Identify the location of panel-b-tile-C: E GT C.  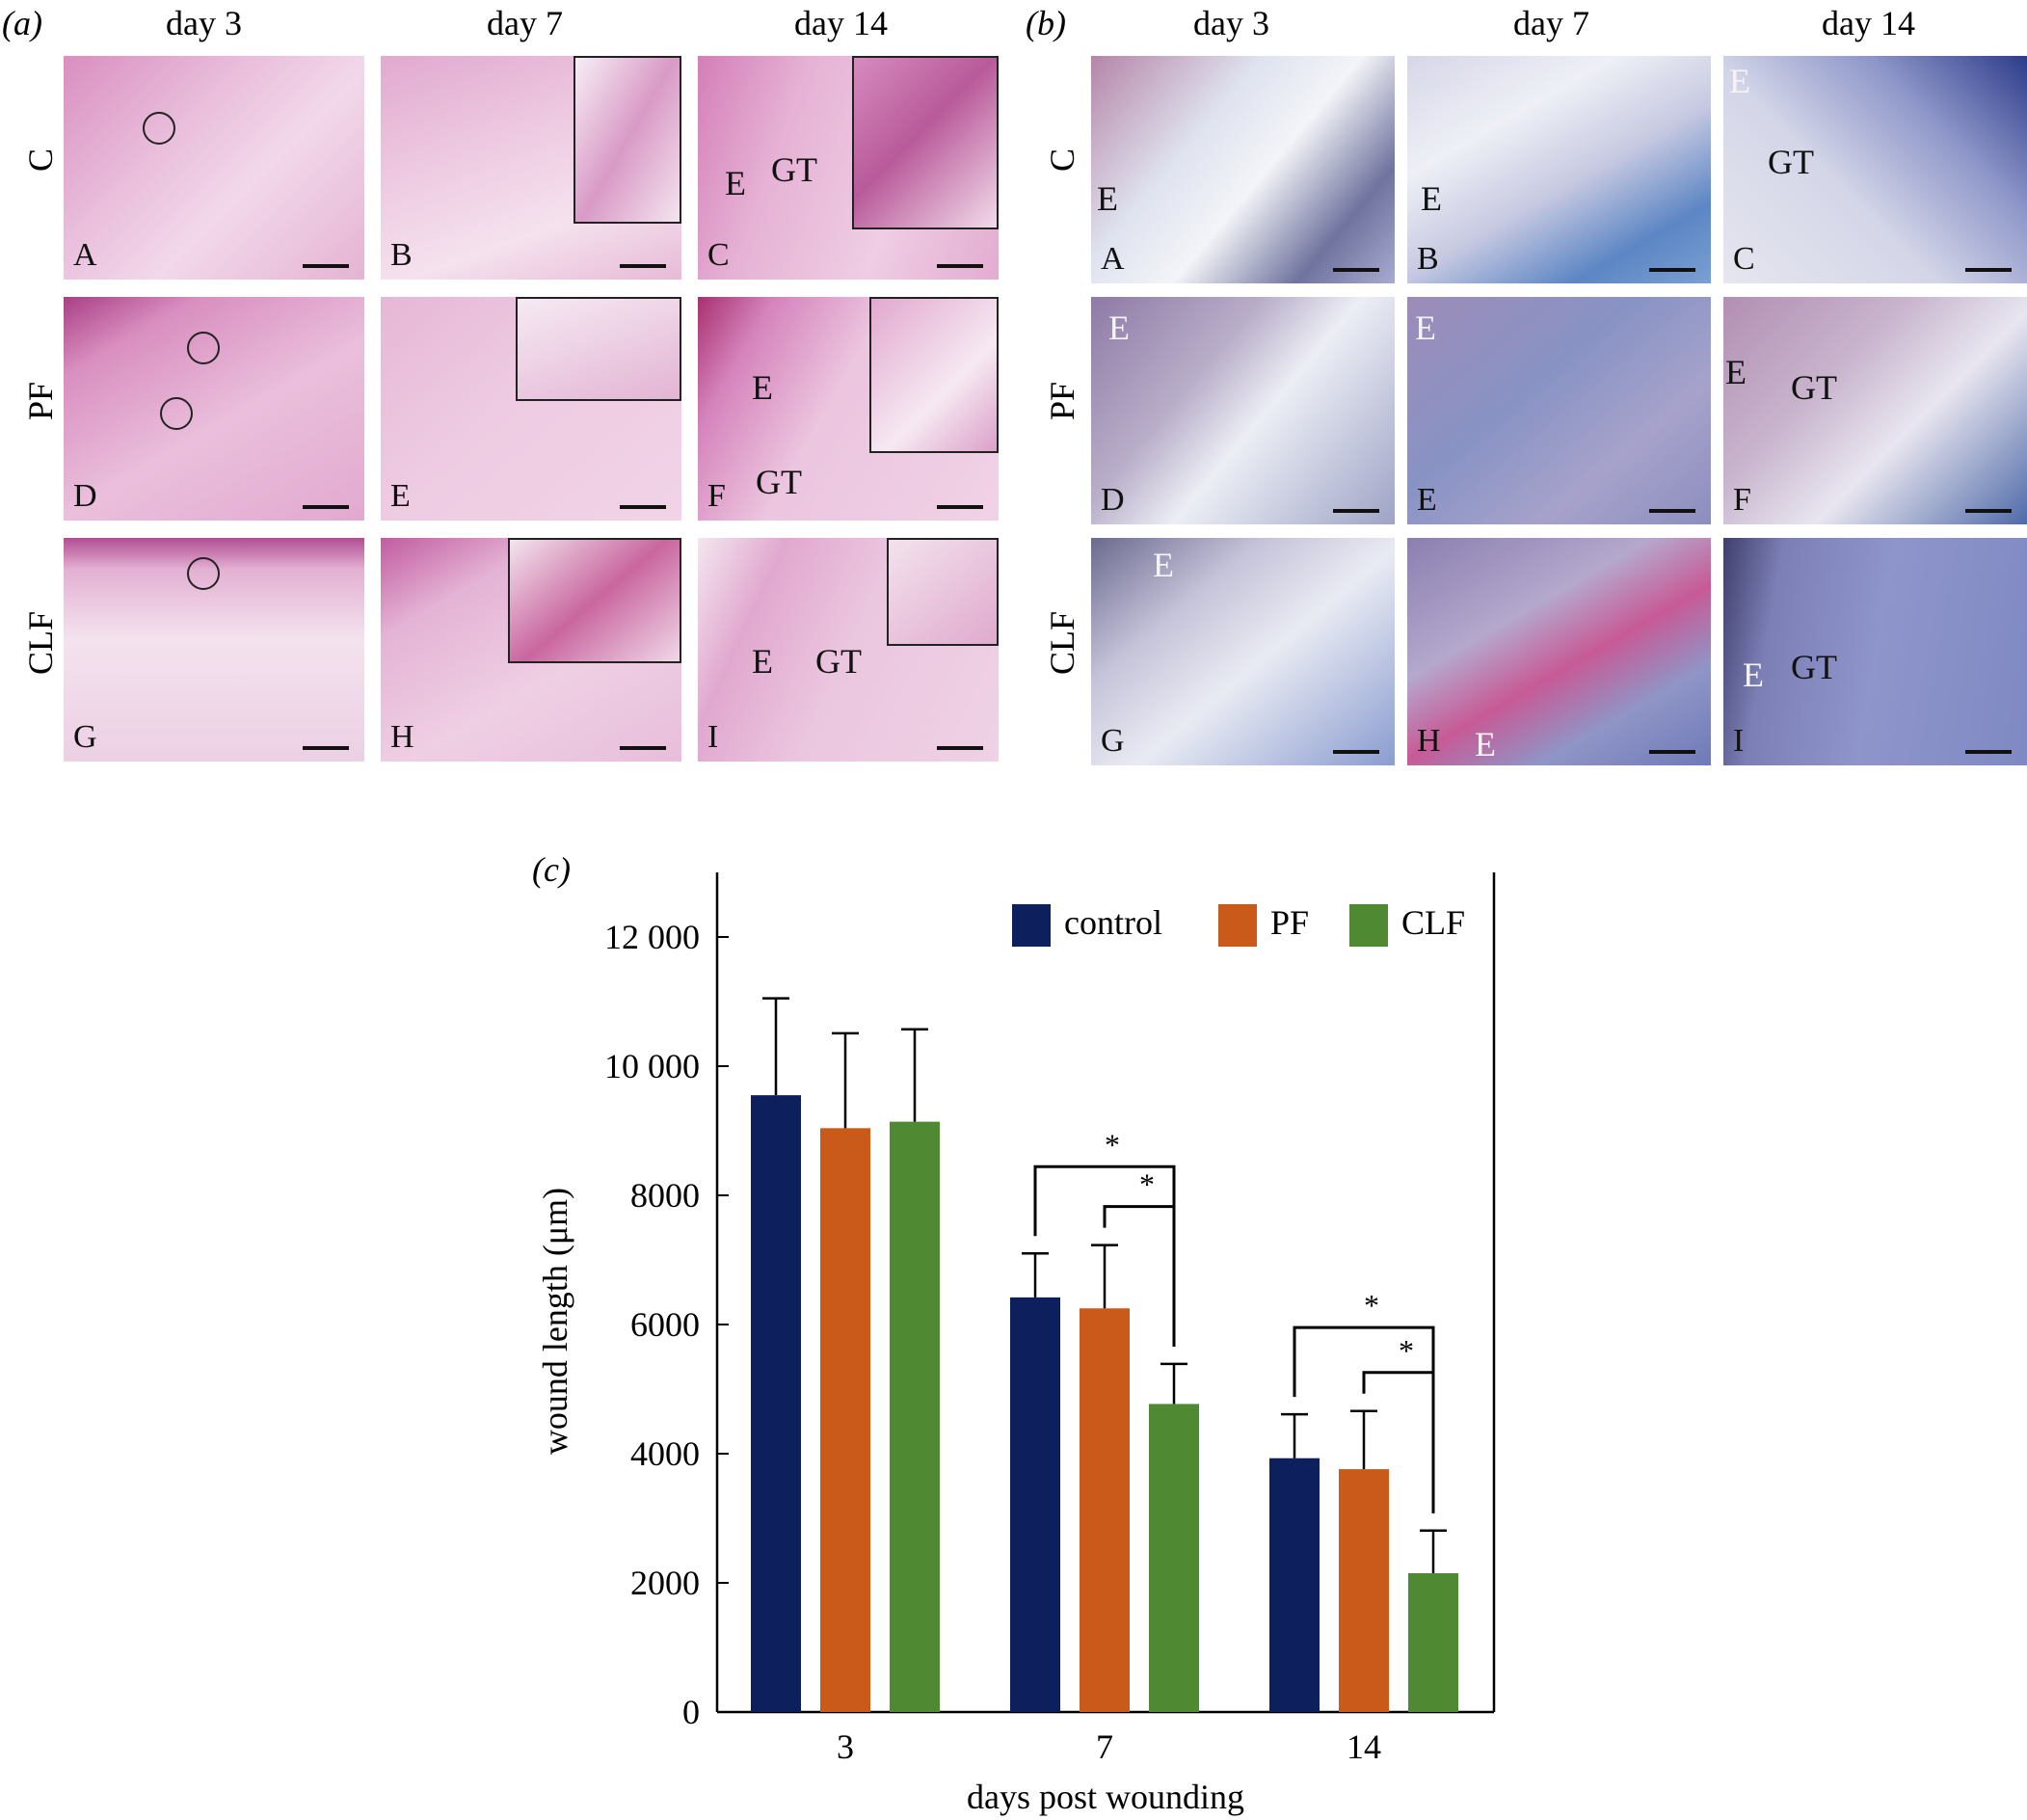
(1875, 169).